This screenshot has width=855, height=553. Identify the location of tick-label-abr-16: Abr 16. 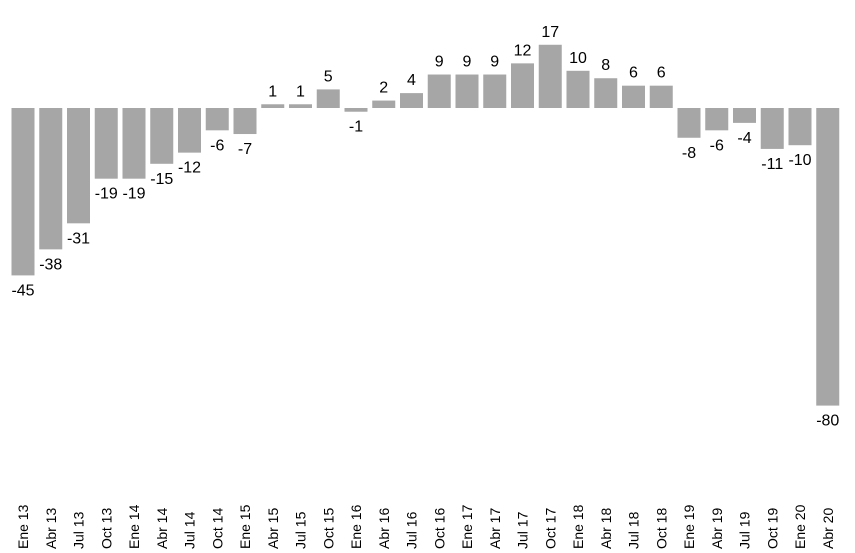
(384, 528).